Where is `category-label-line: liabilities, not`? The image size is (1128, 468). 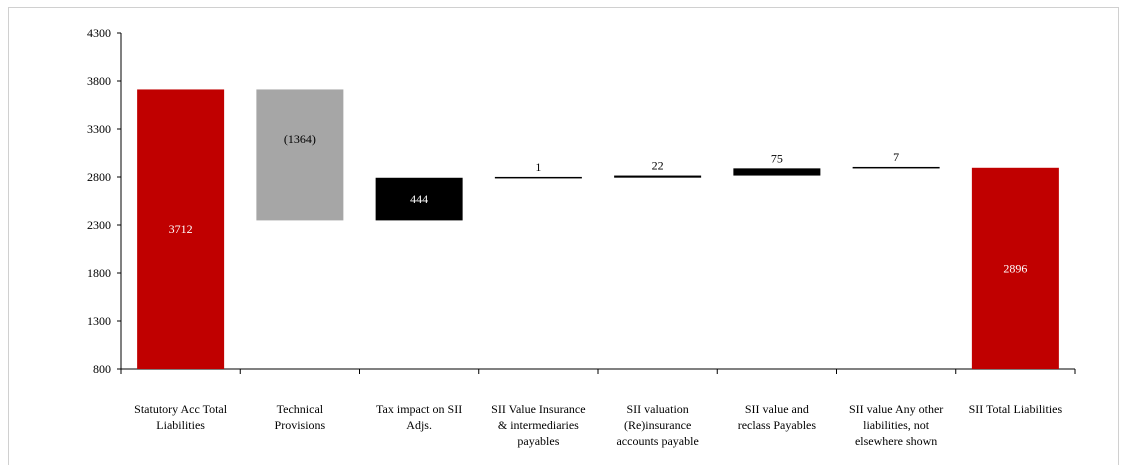
category-label-line: liabilities, not is located at coordinates (896, 425).